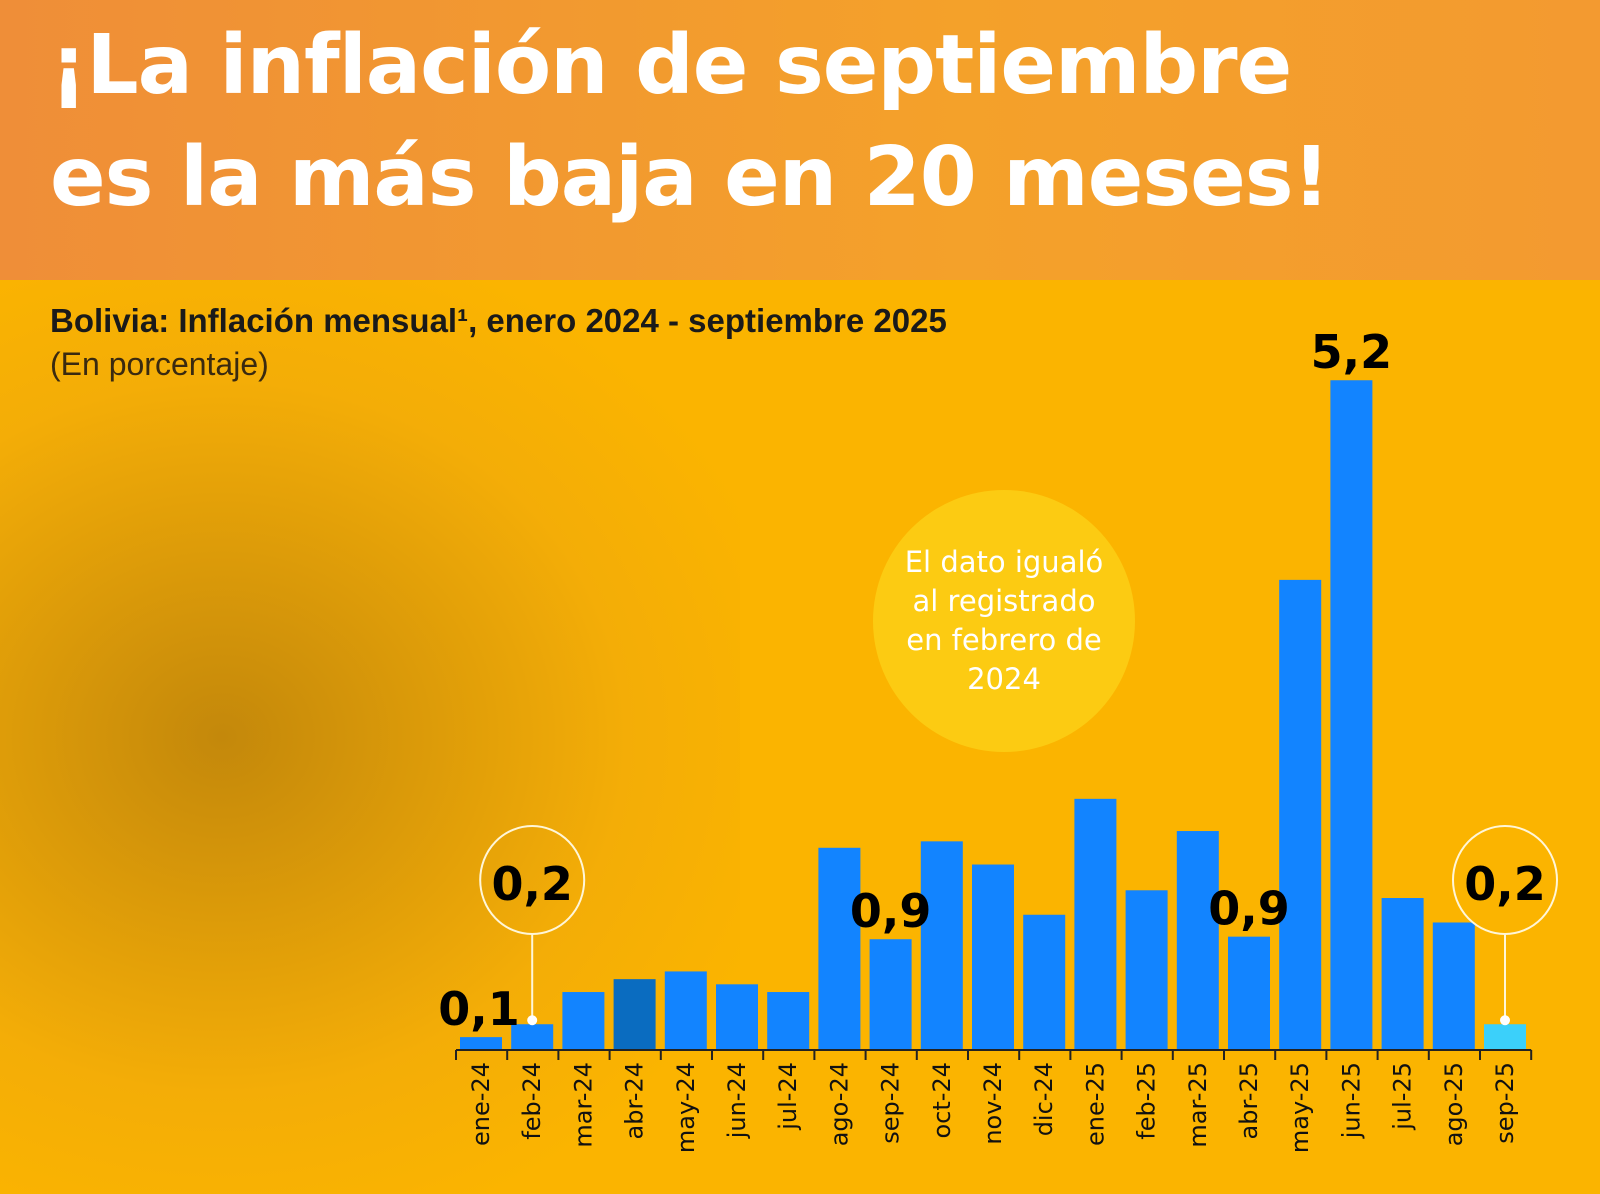 This screenshot has height=1194, width=1600. Describe the element at coordinates (788, 1096) in the screenshot. I see `x-tick-label: jul-24` at that location.